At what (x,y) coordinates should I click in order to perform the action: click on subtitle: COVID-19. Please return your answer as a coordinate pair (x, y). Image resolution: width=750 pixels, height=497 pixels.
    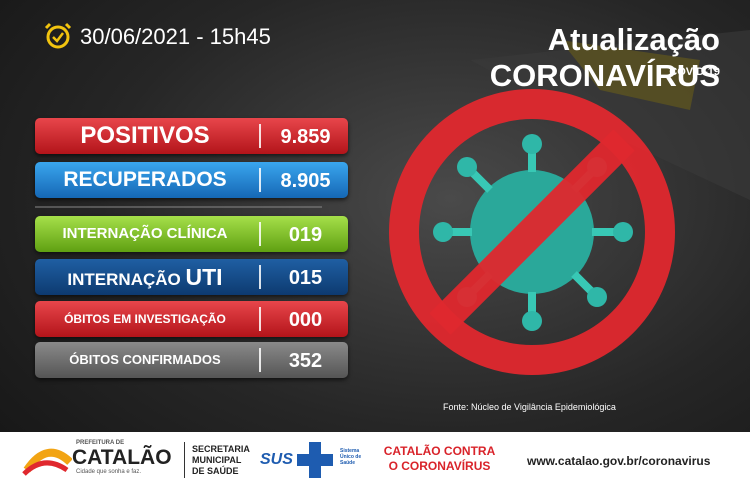
    Looking at the image, I should click on (694, 72).